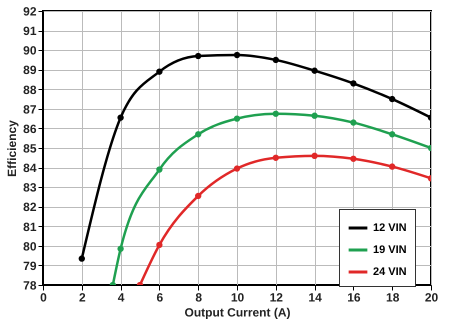 This screenshot has width=450, height=323. What do you see at coordinates (237, 297) in the screenshot?
I see `x-tick-label: 10` at bounding box center [237, 297].